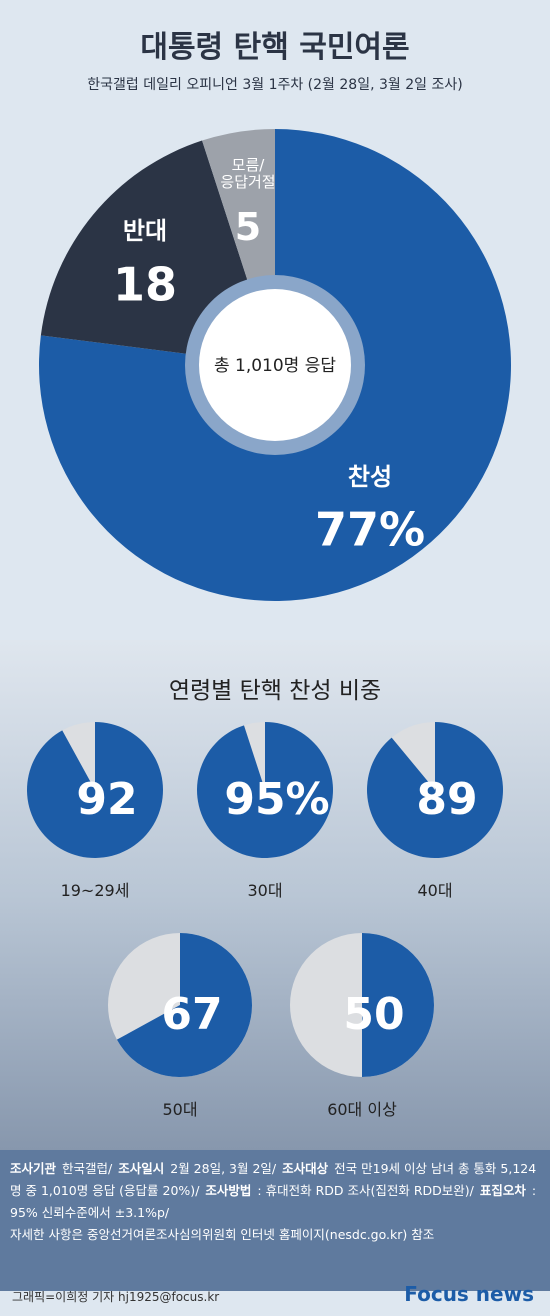 Image resolution: width=550 pixels, height=1316 pixels. I want to click on pie-category: 30대, so click(264, 890).